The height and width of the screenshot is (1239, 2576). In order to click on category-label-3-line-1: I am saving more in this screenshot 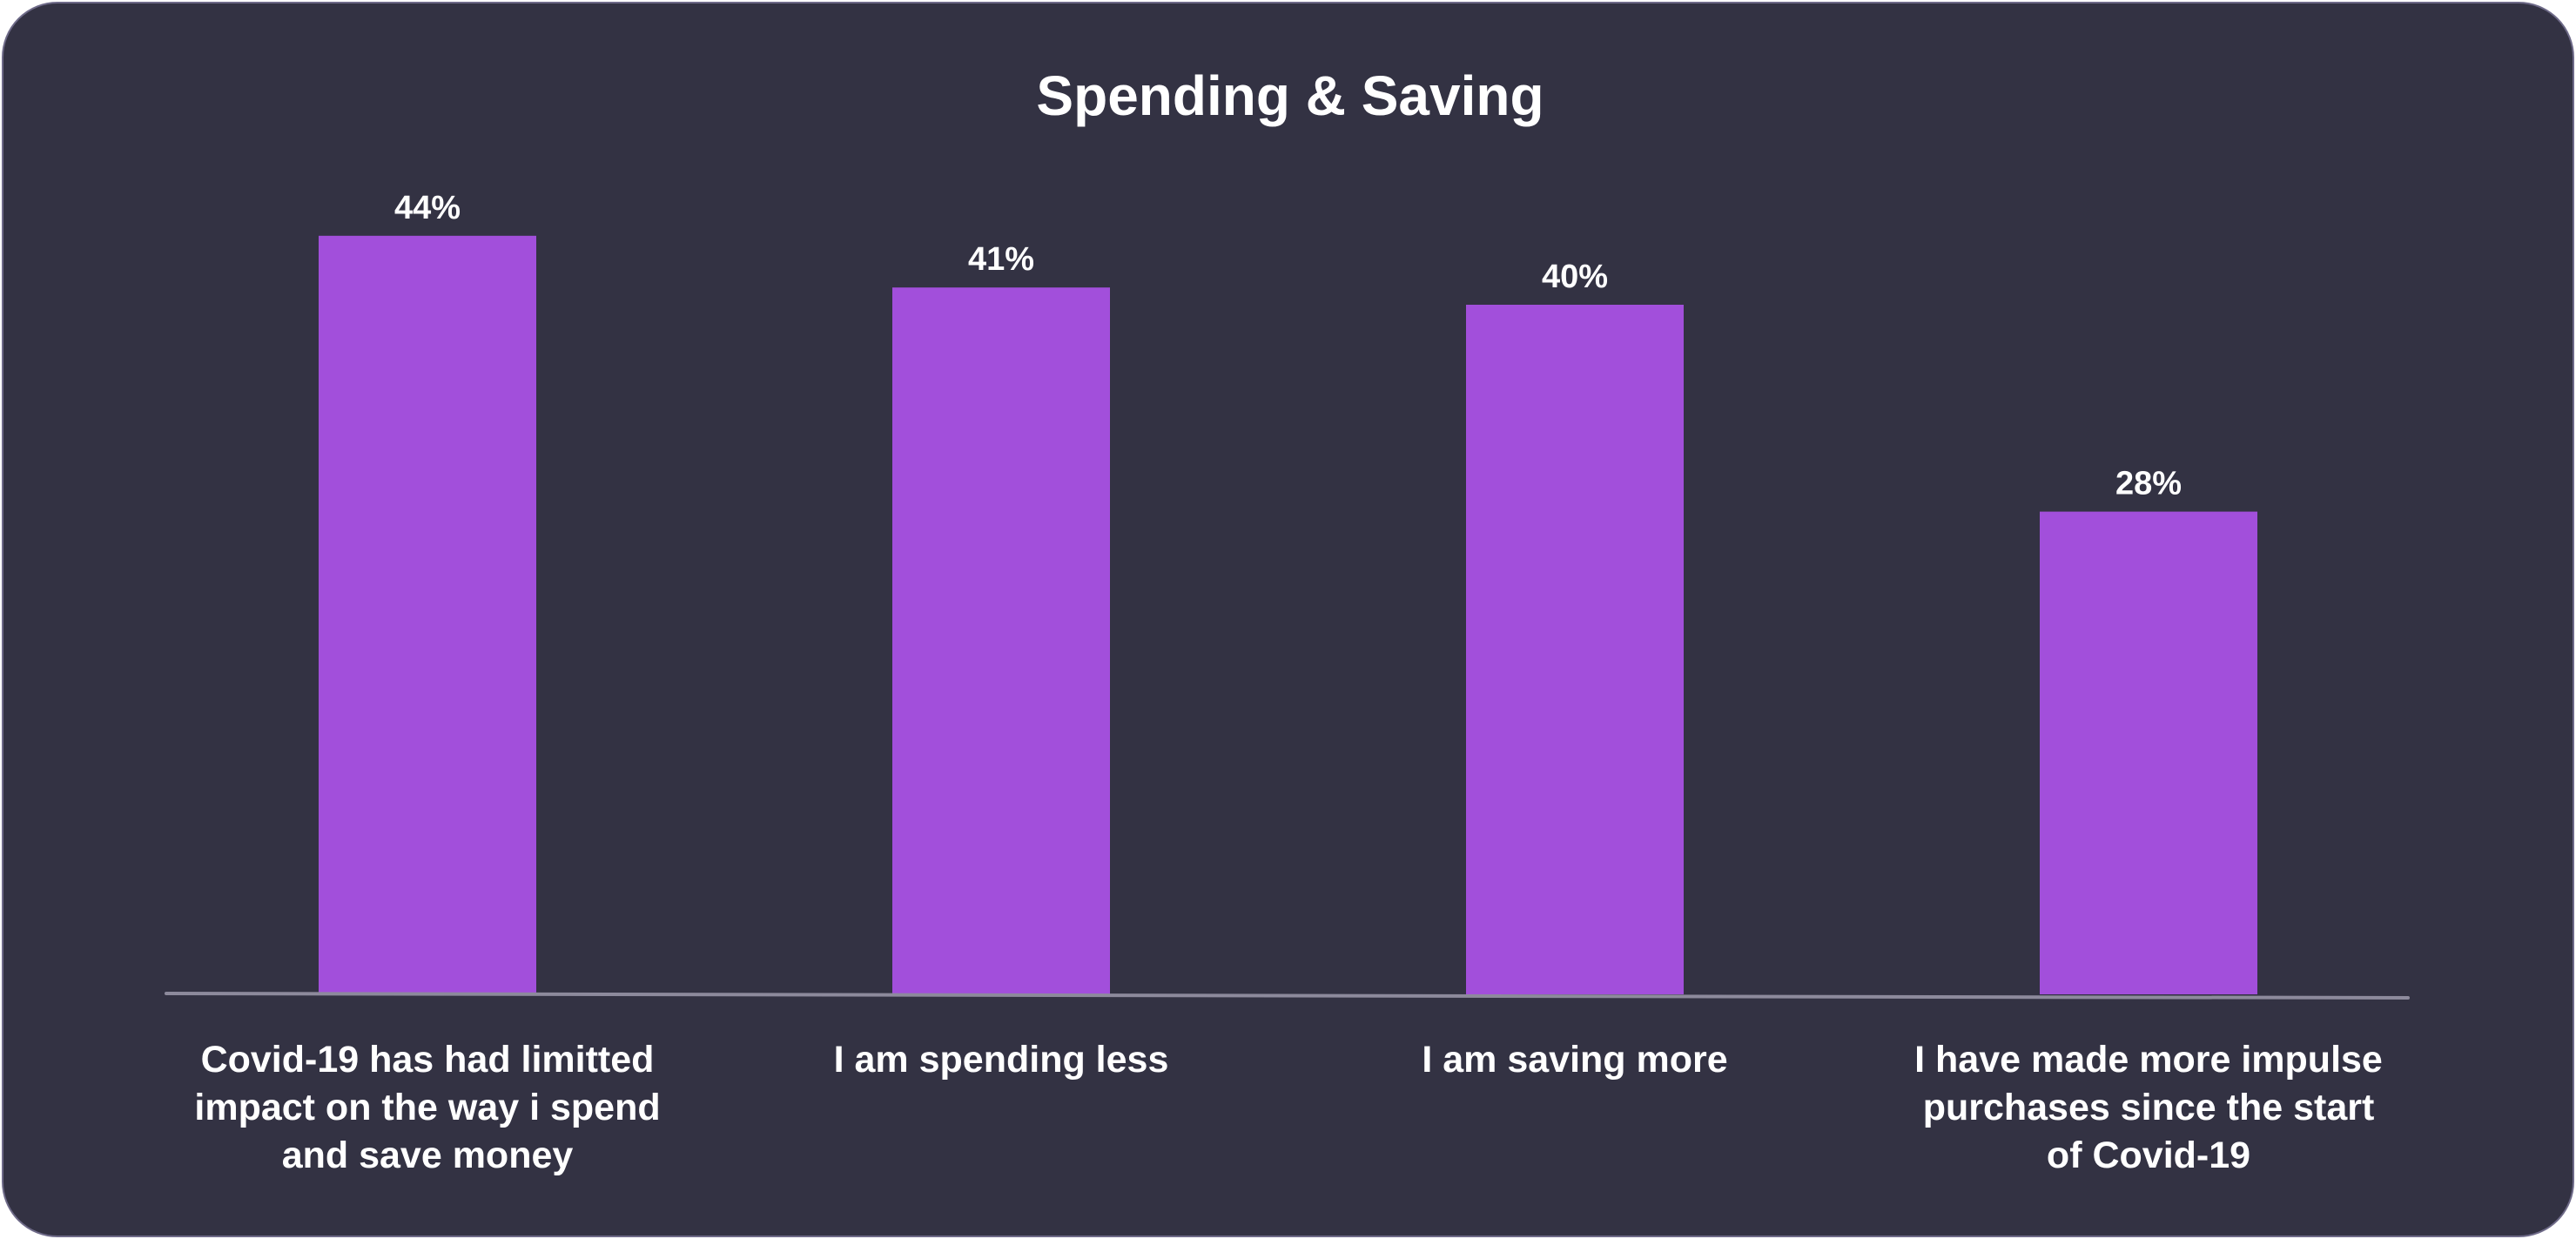, I will do `click(1574, 1060)`.